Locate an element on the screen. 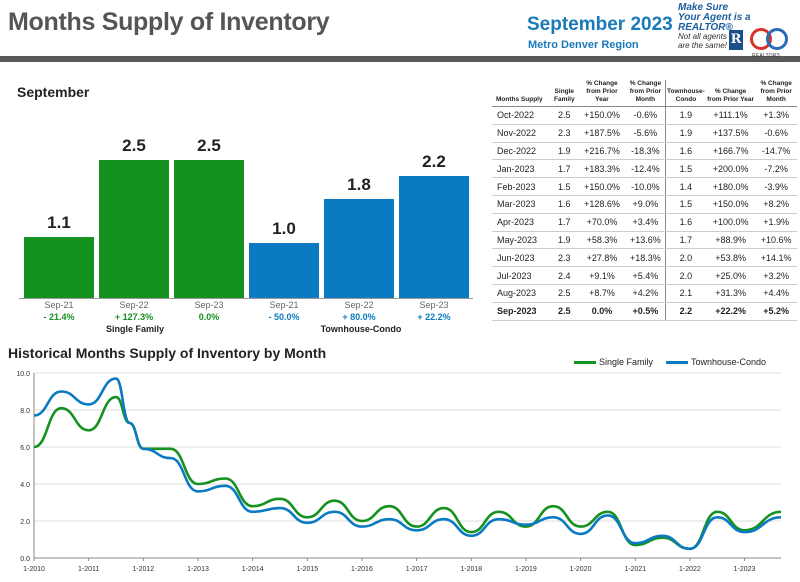 Image resolution: width=800 pixels, height=582 pixels. table-cell: +8.7% is located at coordinates (602, 293).